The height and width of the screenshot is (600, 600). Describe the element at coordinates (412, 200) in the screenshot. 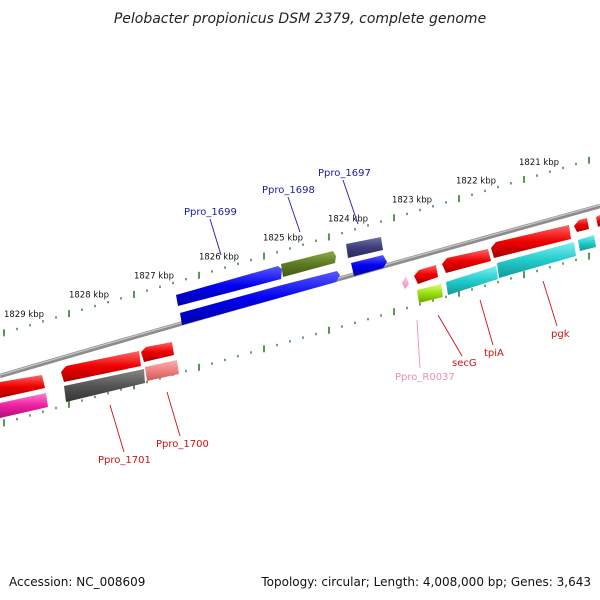

I see `scale-tick-label: 1823 kbp` at that location.